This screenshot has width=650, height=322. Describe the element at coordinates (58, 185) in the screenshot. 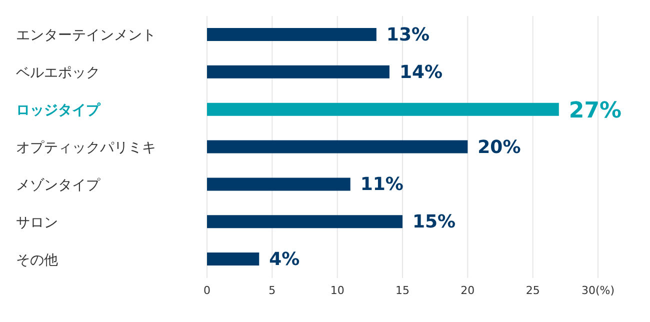

I see `y-tick-label: メゾンタイプ` at that location.